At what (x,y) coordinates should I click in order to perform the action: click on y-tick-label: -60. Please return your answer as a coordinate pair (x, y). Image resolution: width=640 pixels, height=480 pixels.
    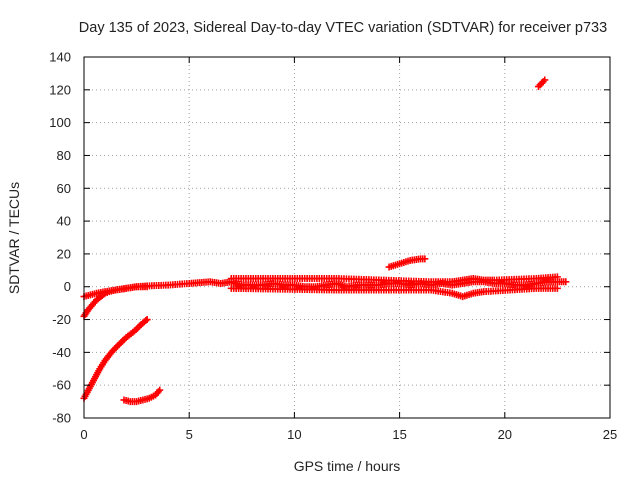
    Looking at the image, I should click on (61, 385).